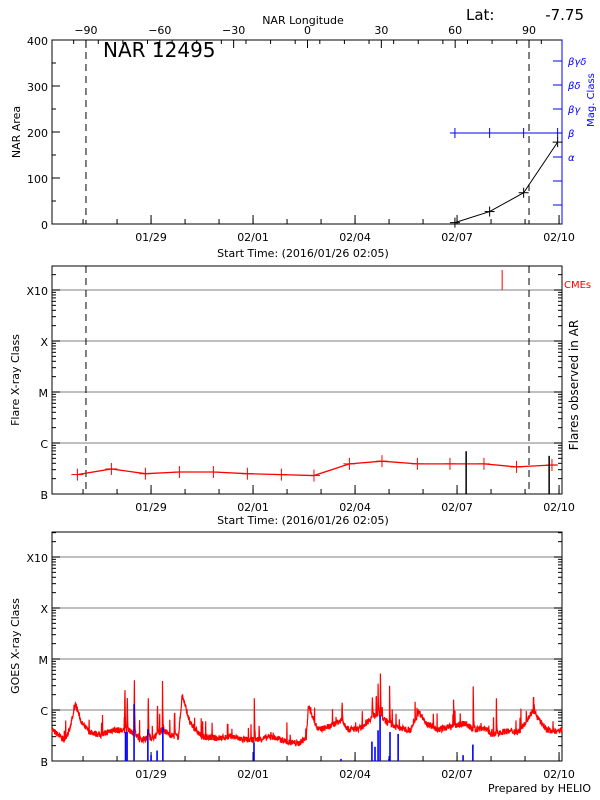  What do you see at coordinates (355, 237) in the screenshot?
I see `p1-x-tick-label: 02/04` at bounding box center [355, 237].